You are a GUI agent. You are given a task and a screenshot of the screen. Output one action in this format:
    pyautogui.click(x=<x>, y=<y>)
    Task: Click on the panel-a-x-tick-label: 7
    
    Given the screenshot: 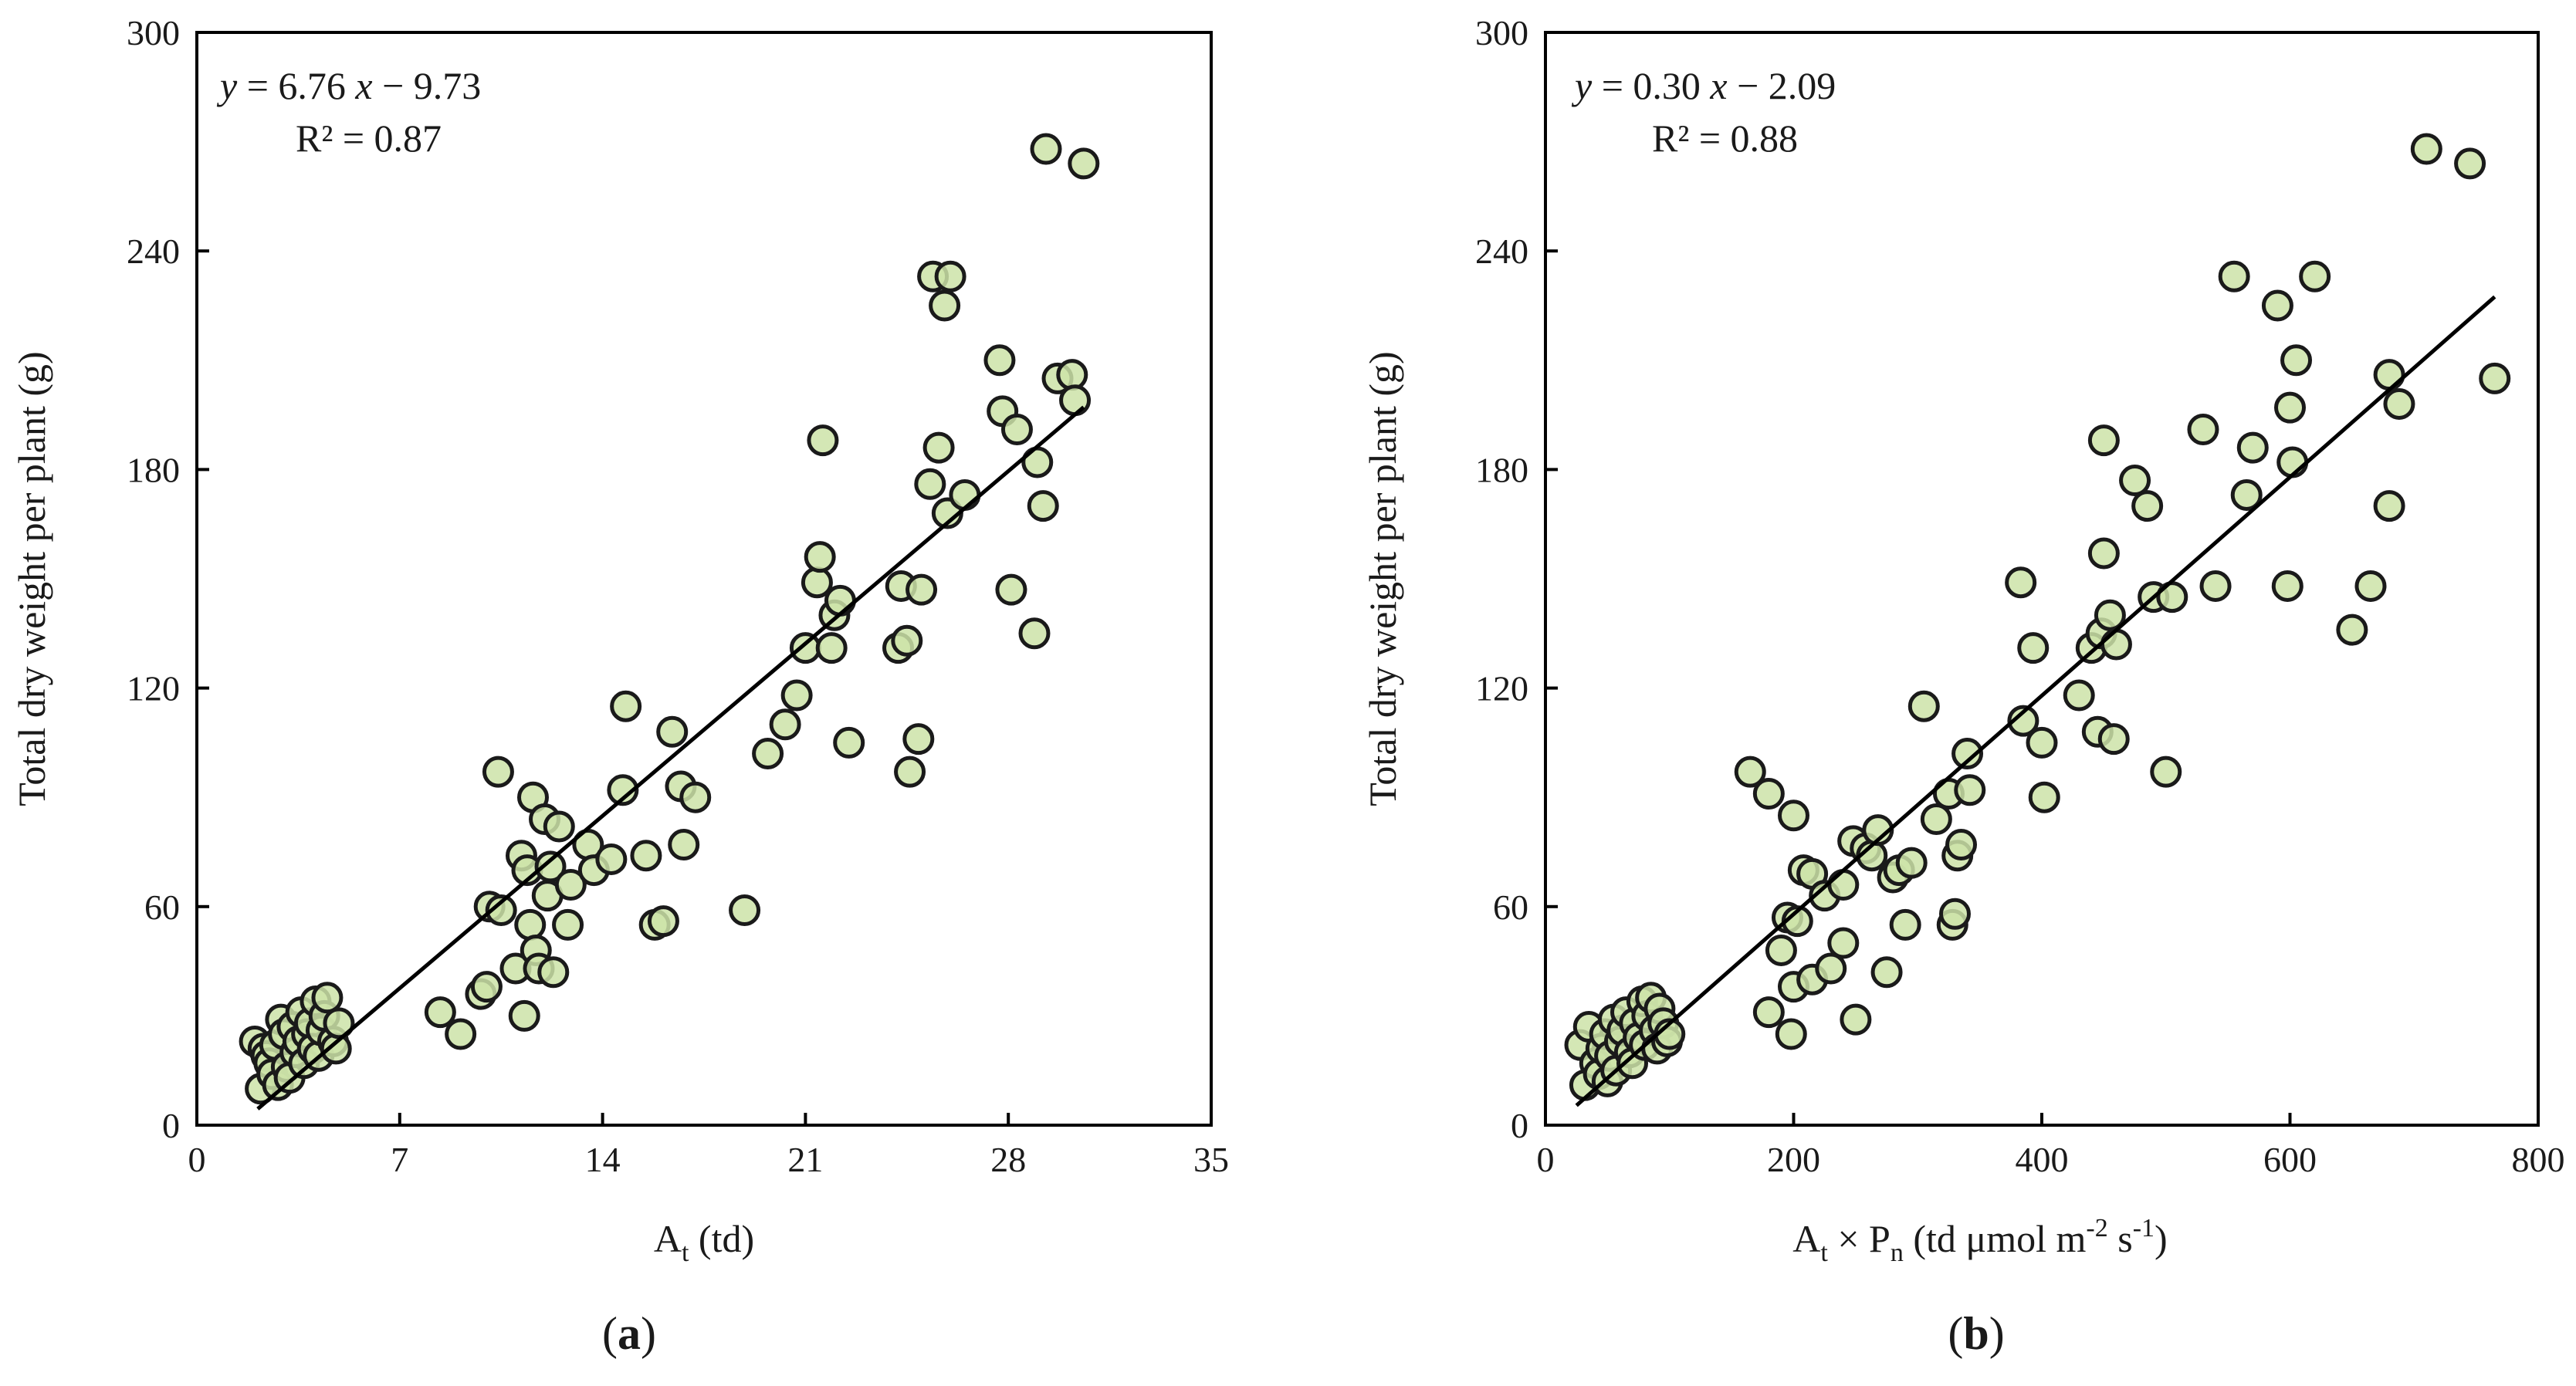 What is the action you would take?
    pyautogui.click(x=400, y=1159)
    